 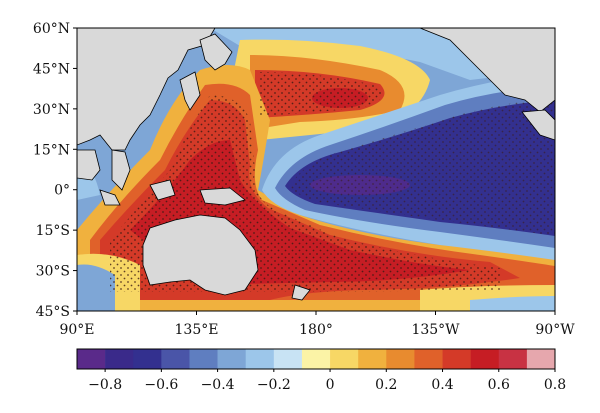 What do you see at coordinates (316, 330) in the screenshot?
I see `lon-tick-label: 180°` at bounding box center [316, 330].